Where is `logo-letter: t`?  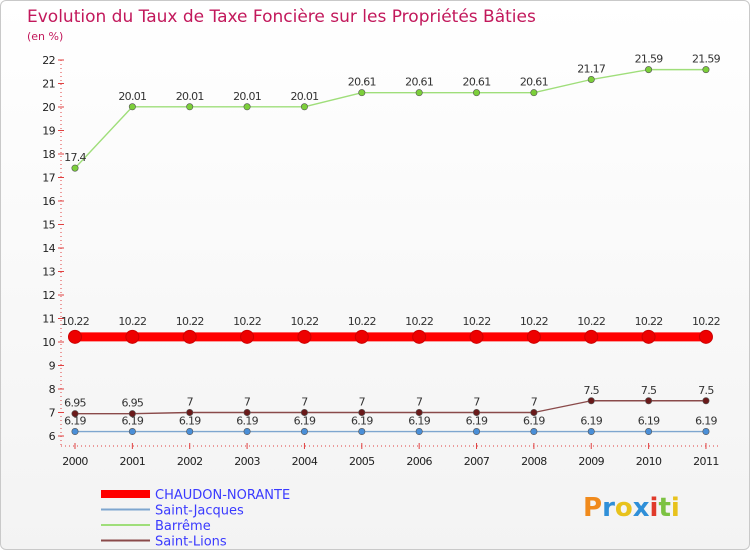
logo-letter: t is located at coordinates (664, 508).